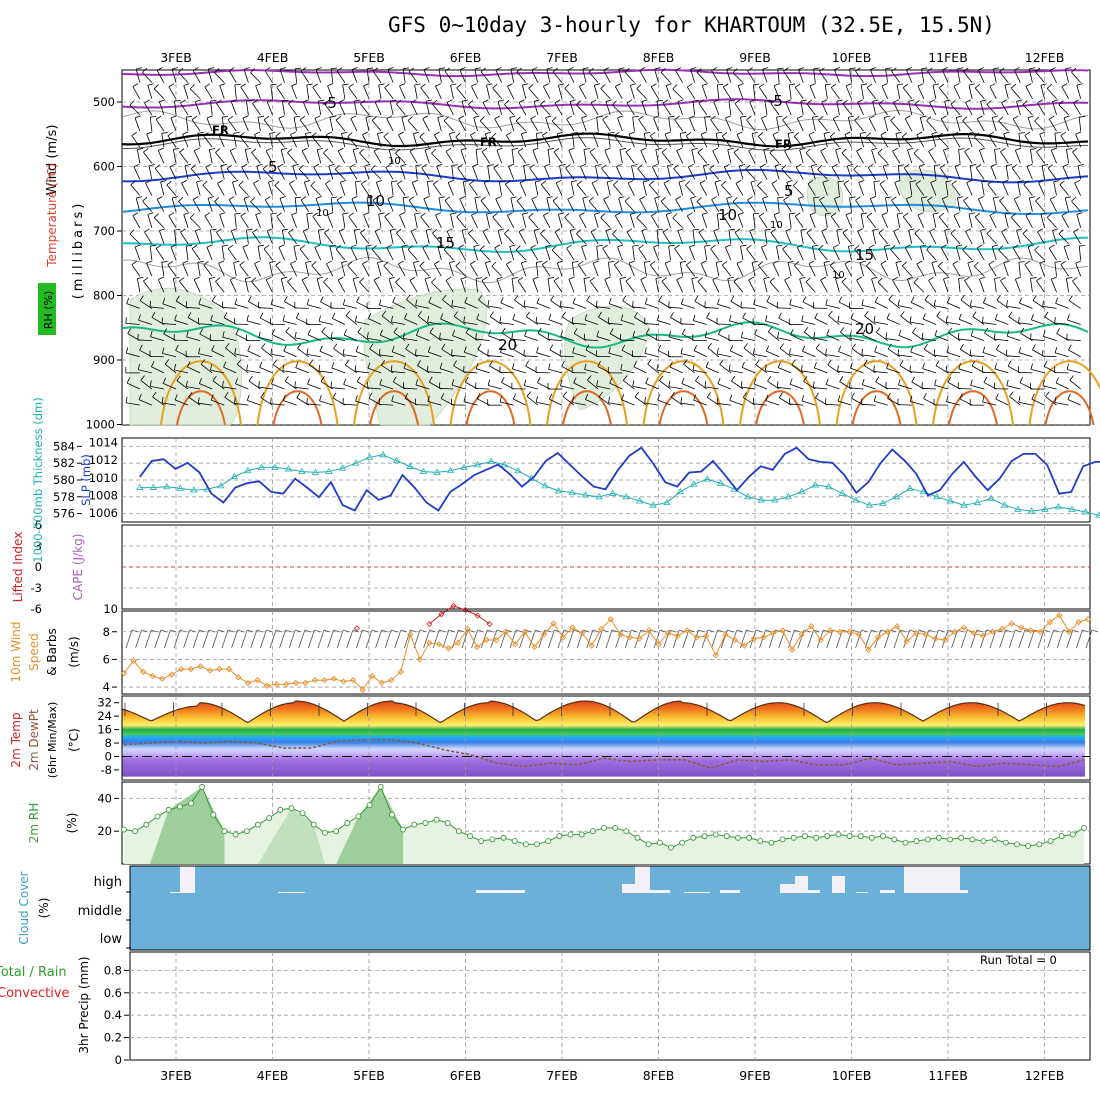  I want to click on precip-tick: 0.4, so click(113, 1015).